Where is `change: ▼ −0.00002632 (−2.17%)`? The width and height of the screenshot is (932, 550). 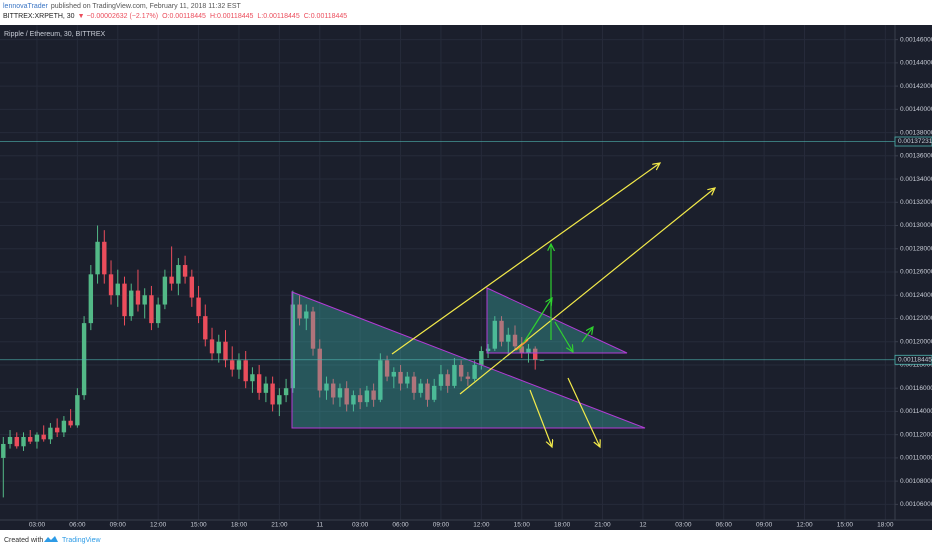
change: ▼ −0.00002632 (−2.17%) is located at coordinates (118, 16).